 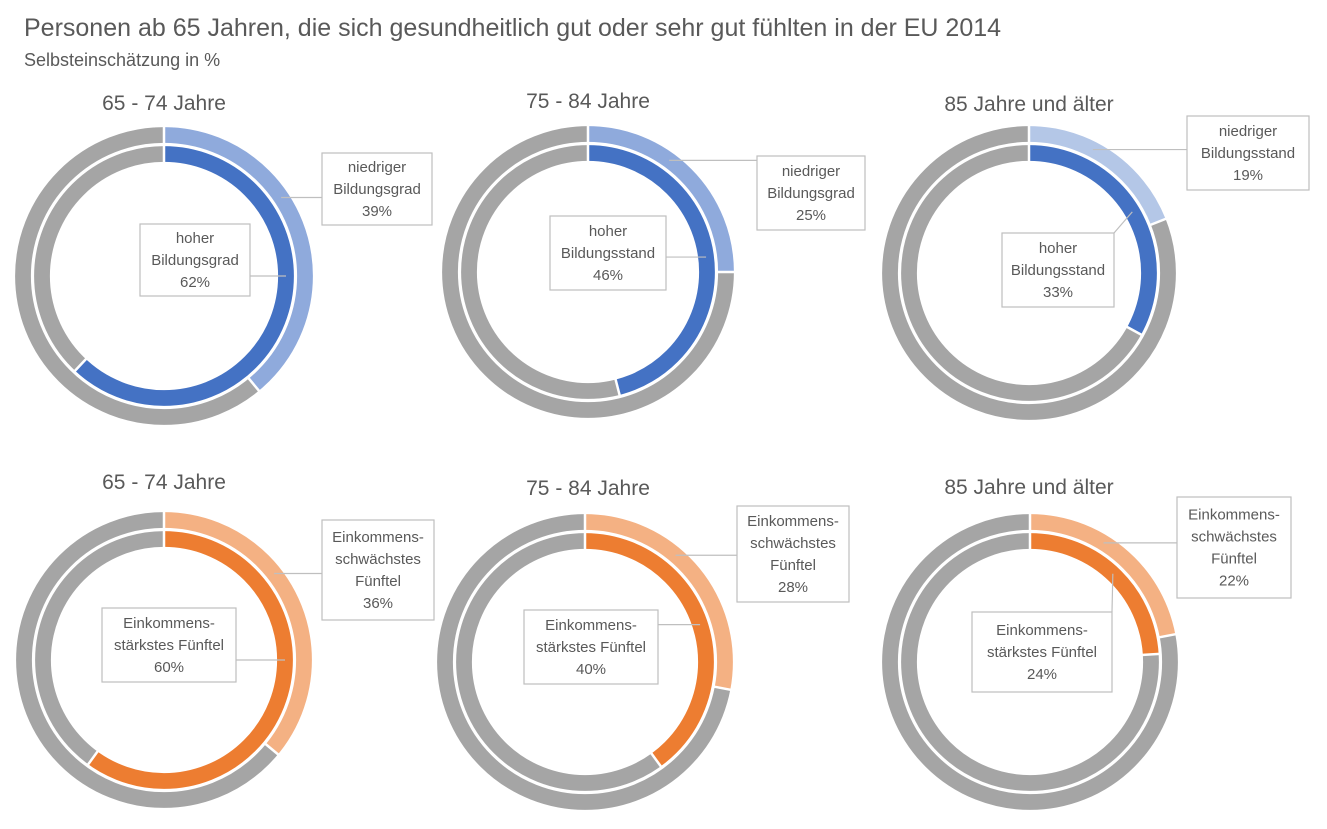 I want to click on inner-series-label-line: 60%, so click(x=169, y=667).